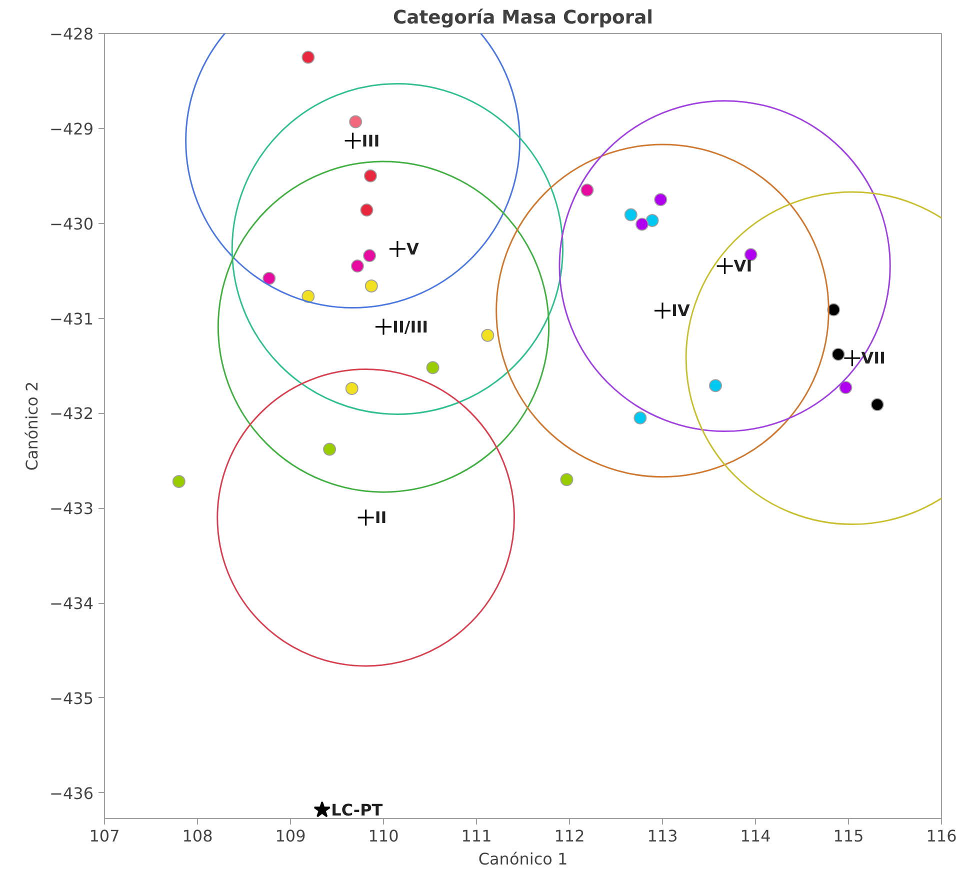 Image resolution: width=959 pixels, height=878 pixels. Describe the element at coordinates (72, 318) in the screenshot. I see `y-tick-label: −431` at that location.